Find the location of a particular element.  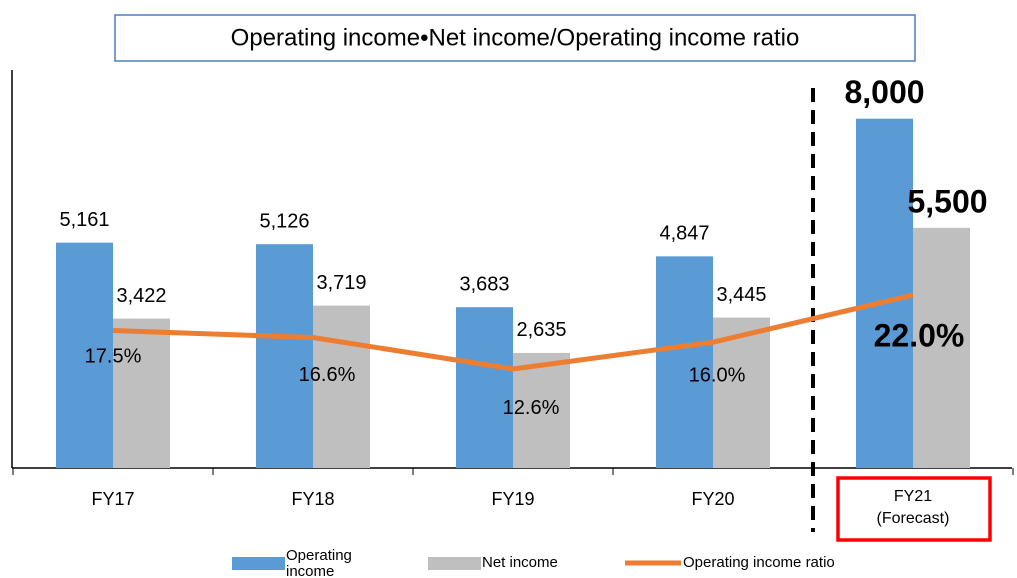

data-label: 2,635 is located at coordinates (541, 330).